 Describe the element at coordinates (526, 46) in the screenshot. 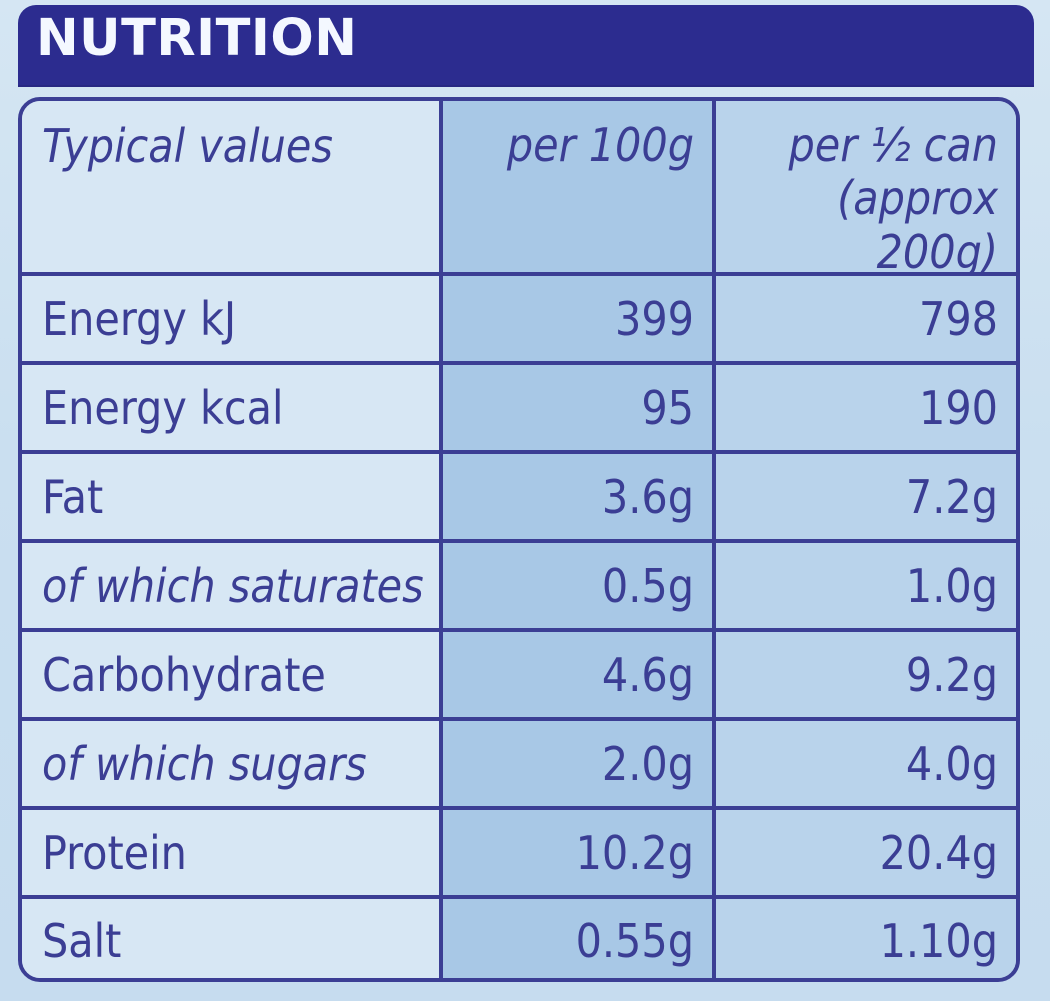

I see `nutrition-header-band: NUTRITION` at that location.